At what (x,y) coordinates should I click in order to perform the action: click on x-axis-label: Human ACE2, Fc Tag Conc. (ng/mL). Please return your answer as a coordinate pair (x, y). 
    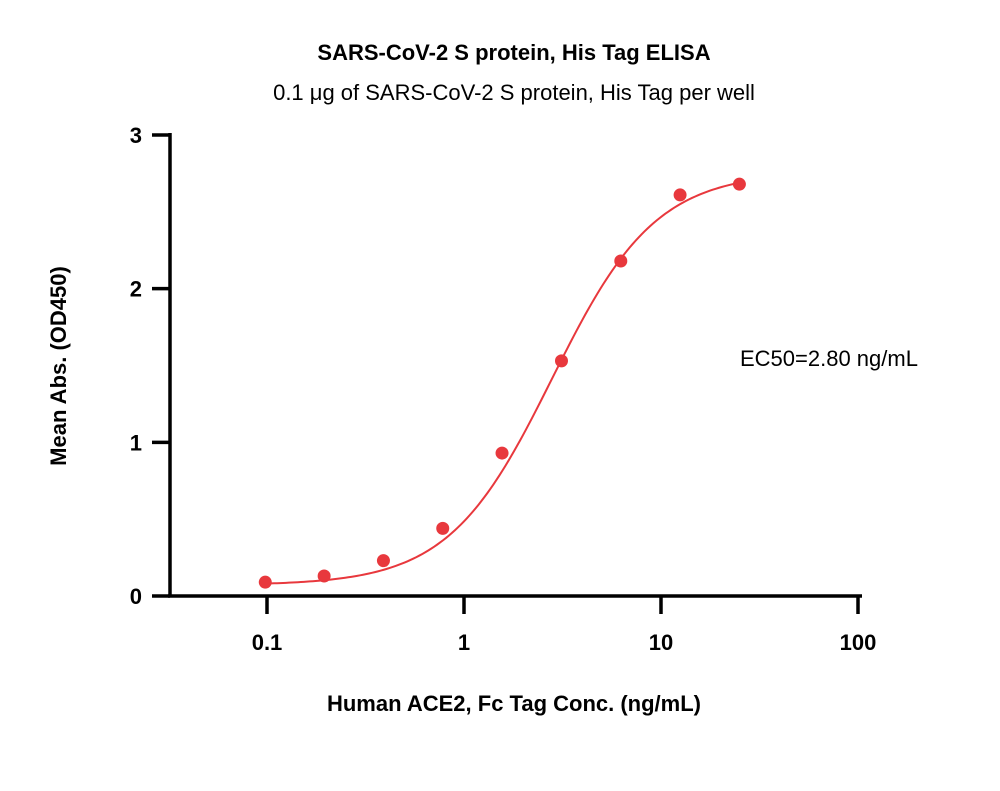
    Looking at the image, I should click on (514, 703).